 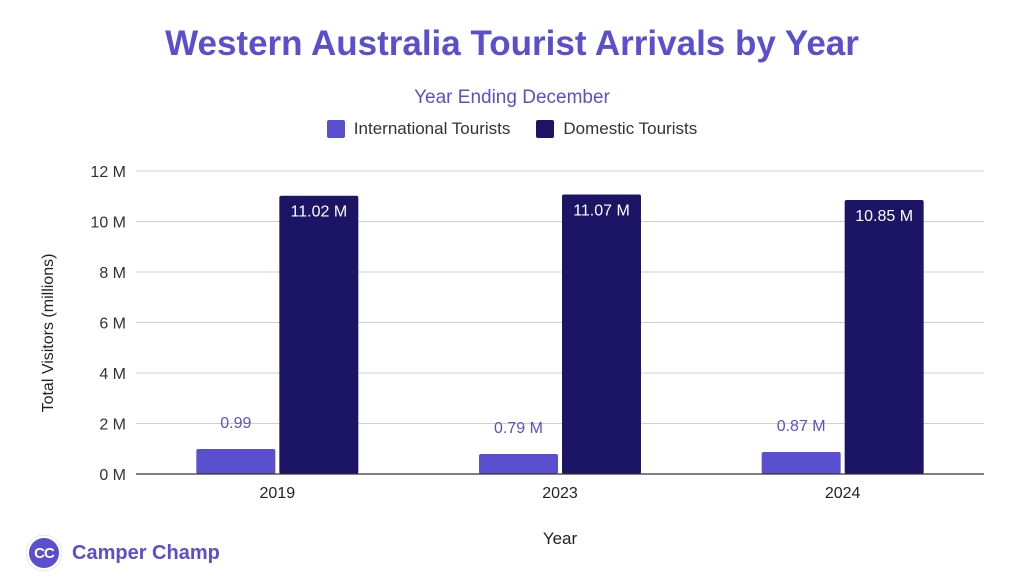 What do you see at coordinates (512, 129) in the screenshot?
I see `legend: International Tourists Domestic Tourists` at bounding box center [512, 129].